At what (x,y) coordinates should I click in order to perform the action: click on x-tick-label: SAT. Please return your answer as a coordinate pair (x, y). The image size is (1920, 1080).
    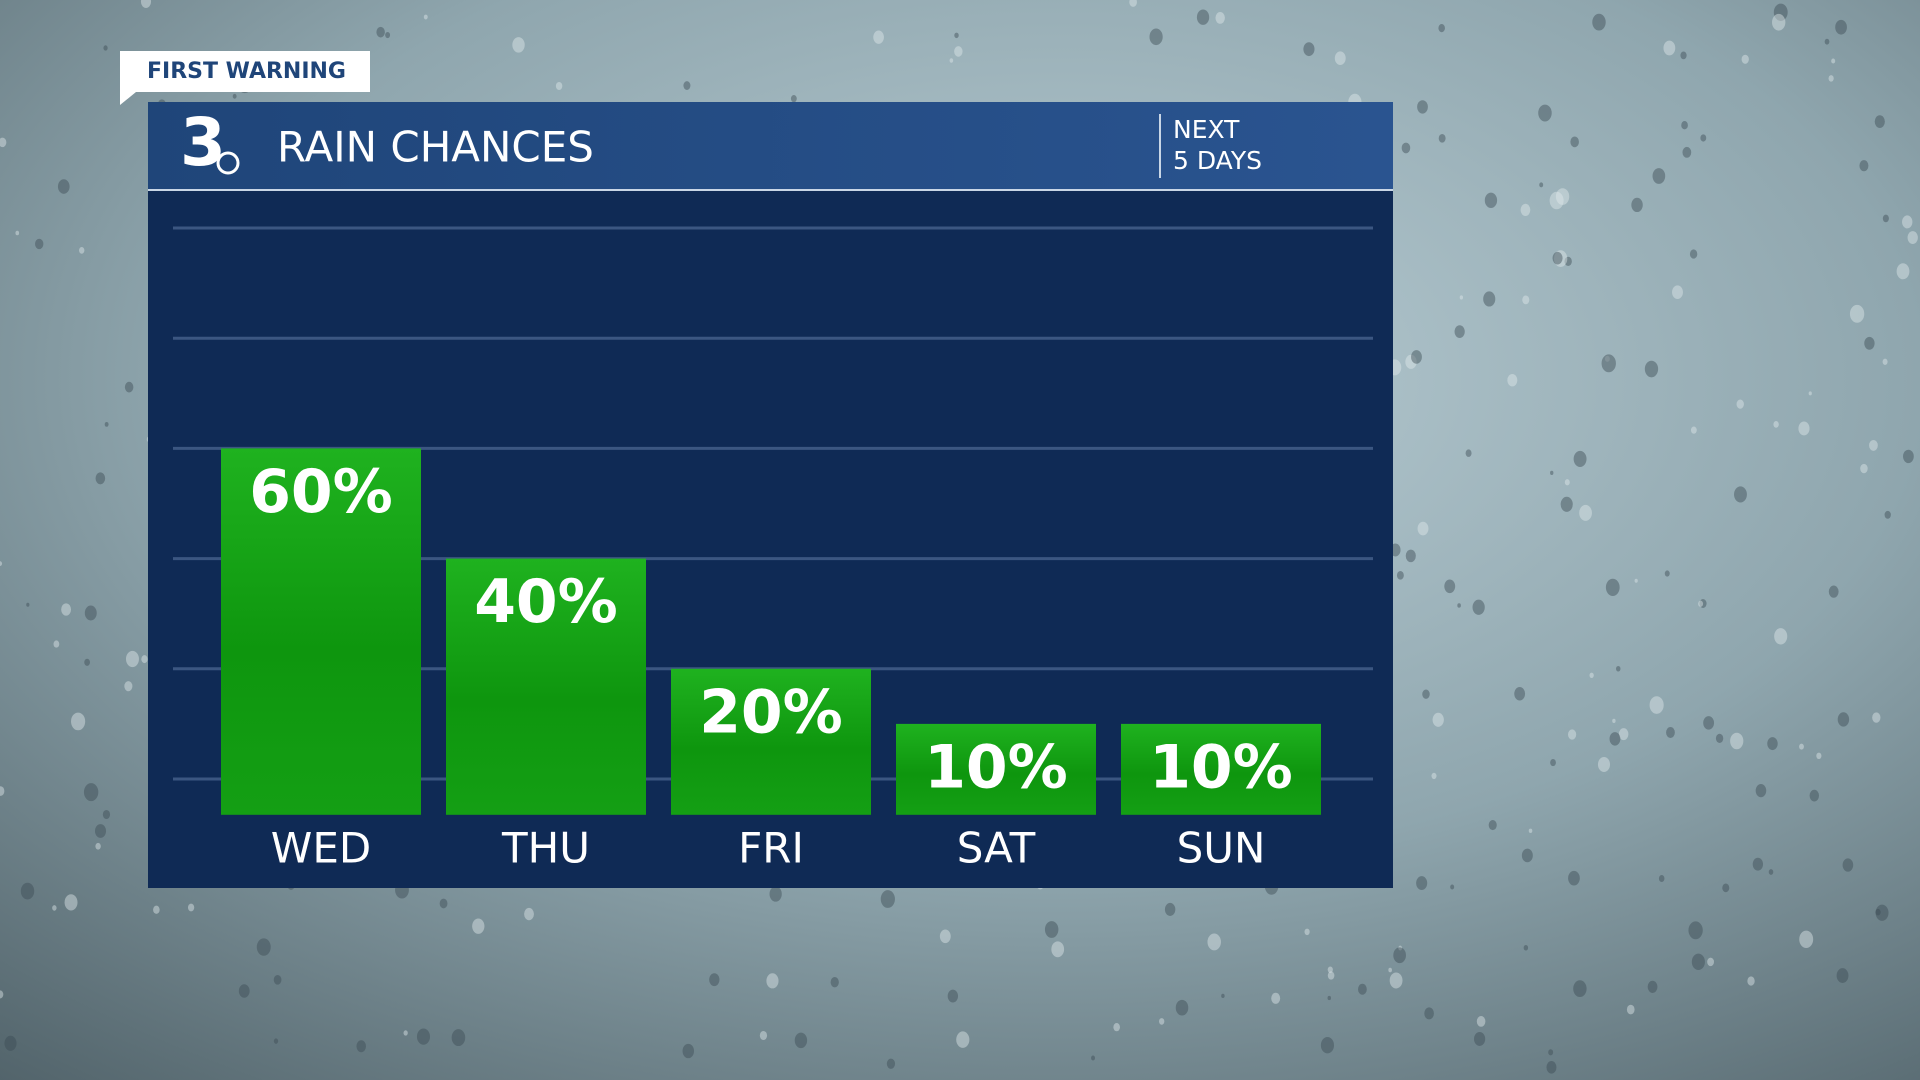
    Looking at the image, I should click on (996, 848).